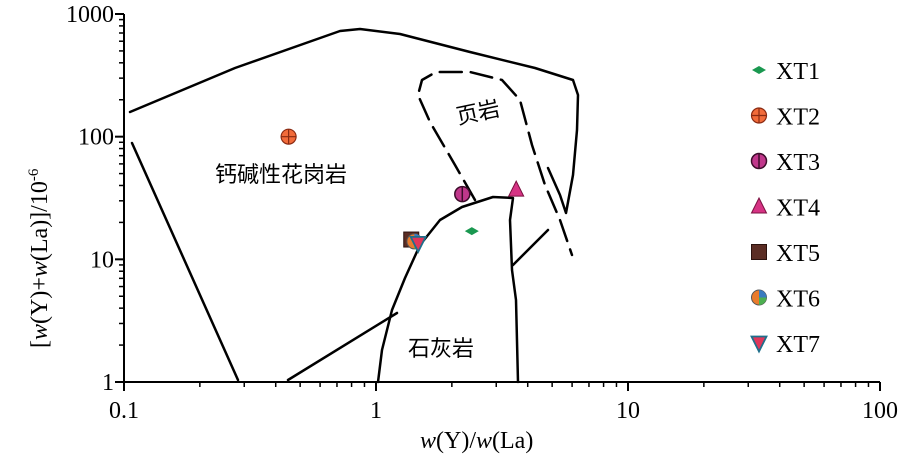 The height and width of the screenshot is (459, 921). I want to click on y-tick-label: 1000, so click(90, 15).